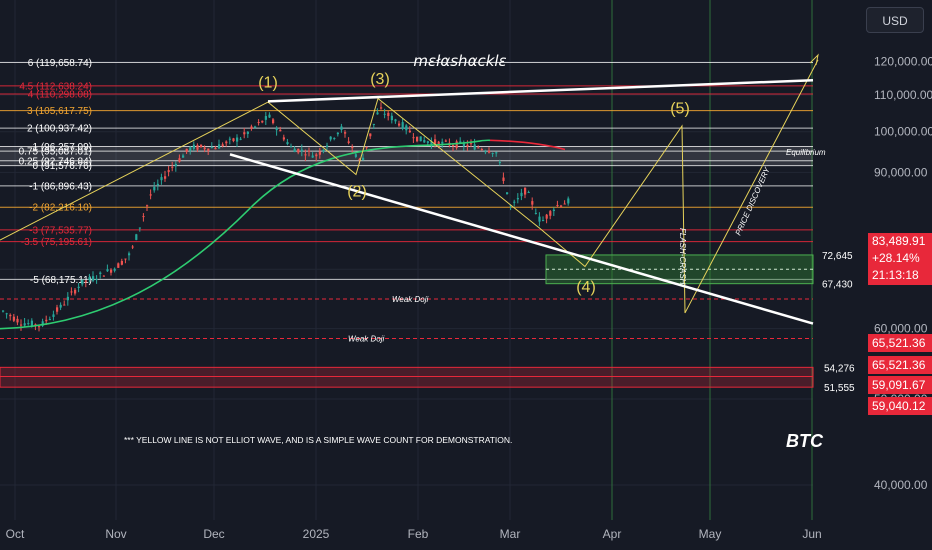 The height and width of the screenshot is (550, 932). What do you see at coordinates (903, 61) in the screenshot?
I see `y-tick-label: 120,000.00` at bounding box center [903, 61].